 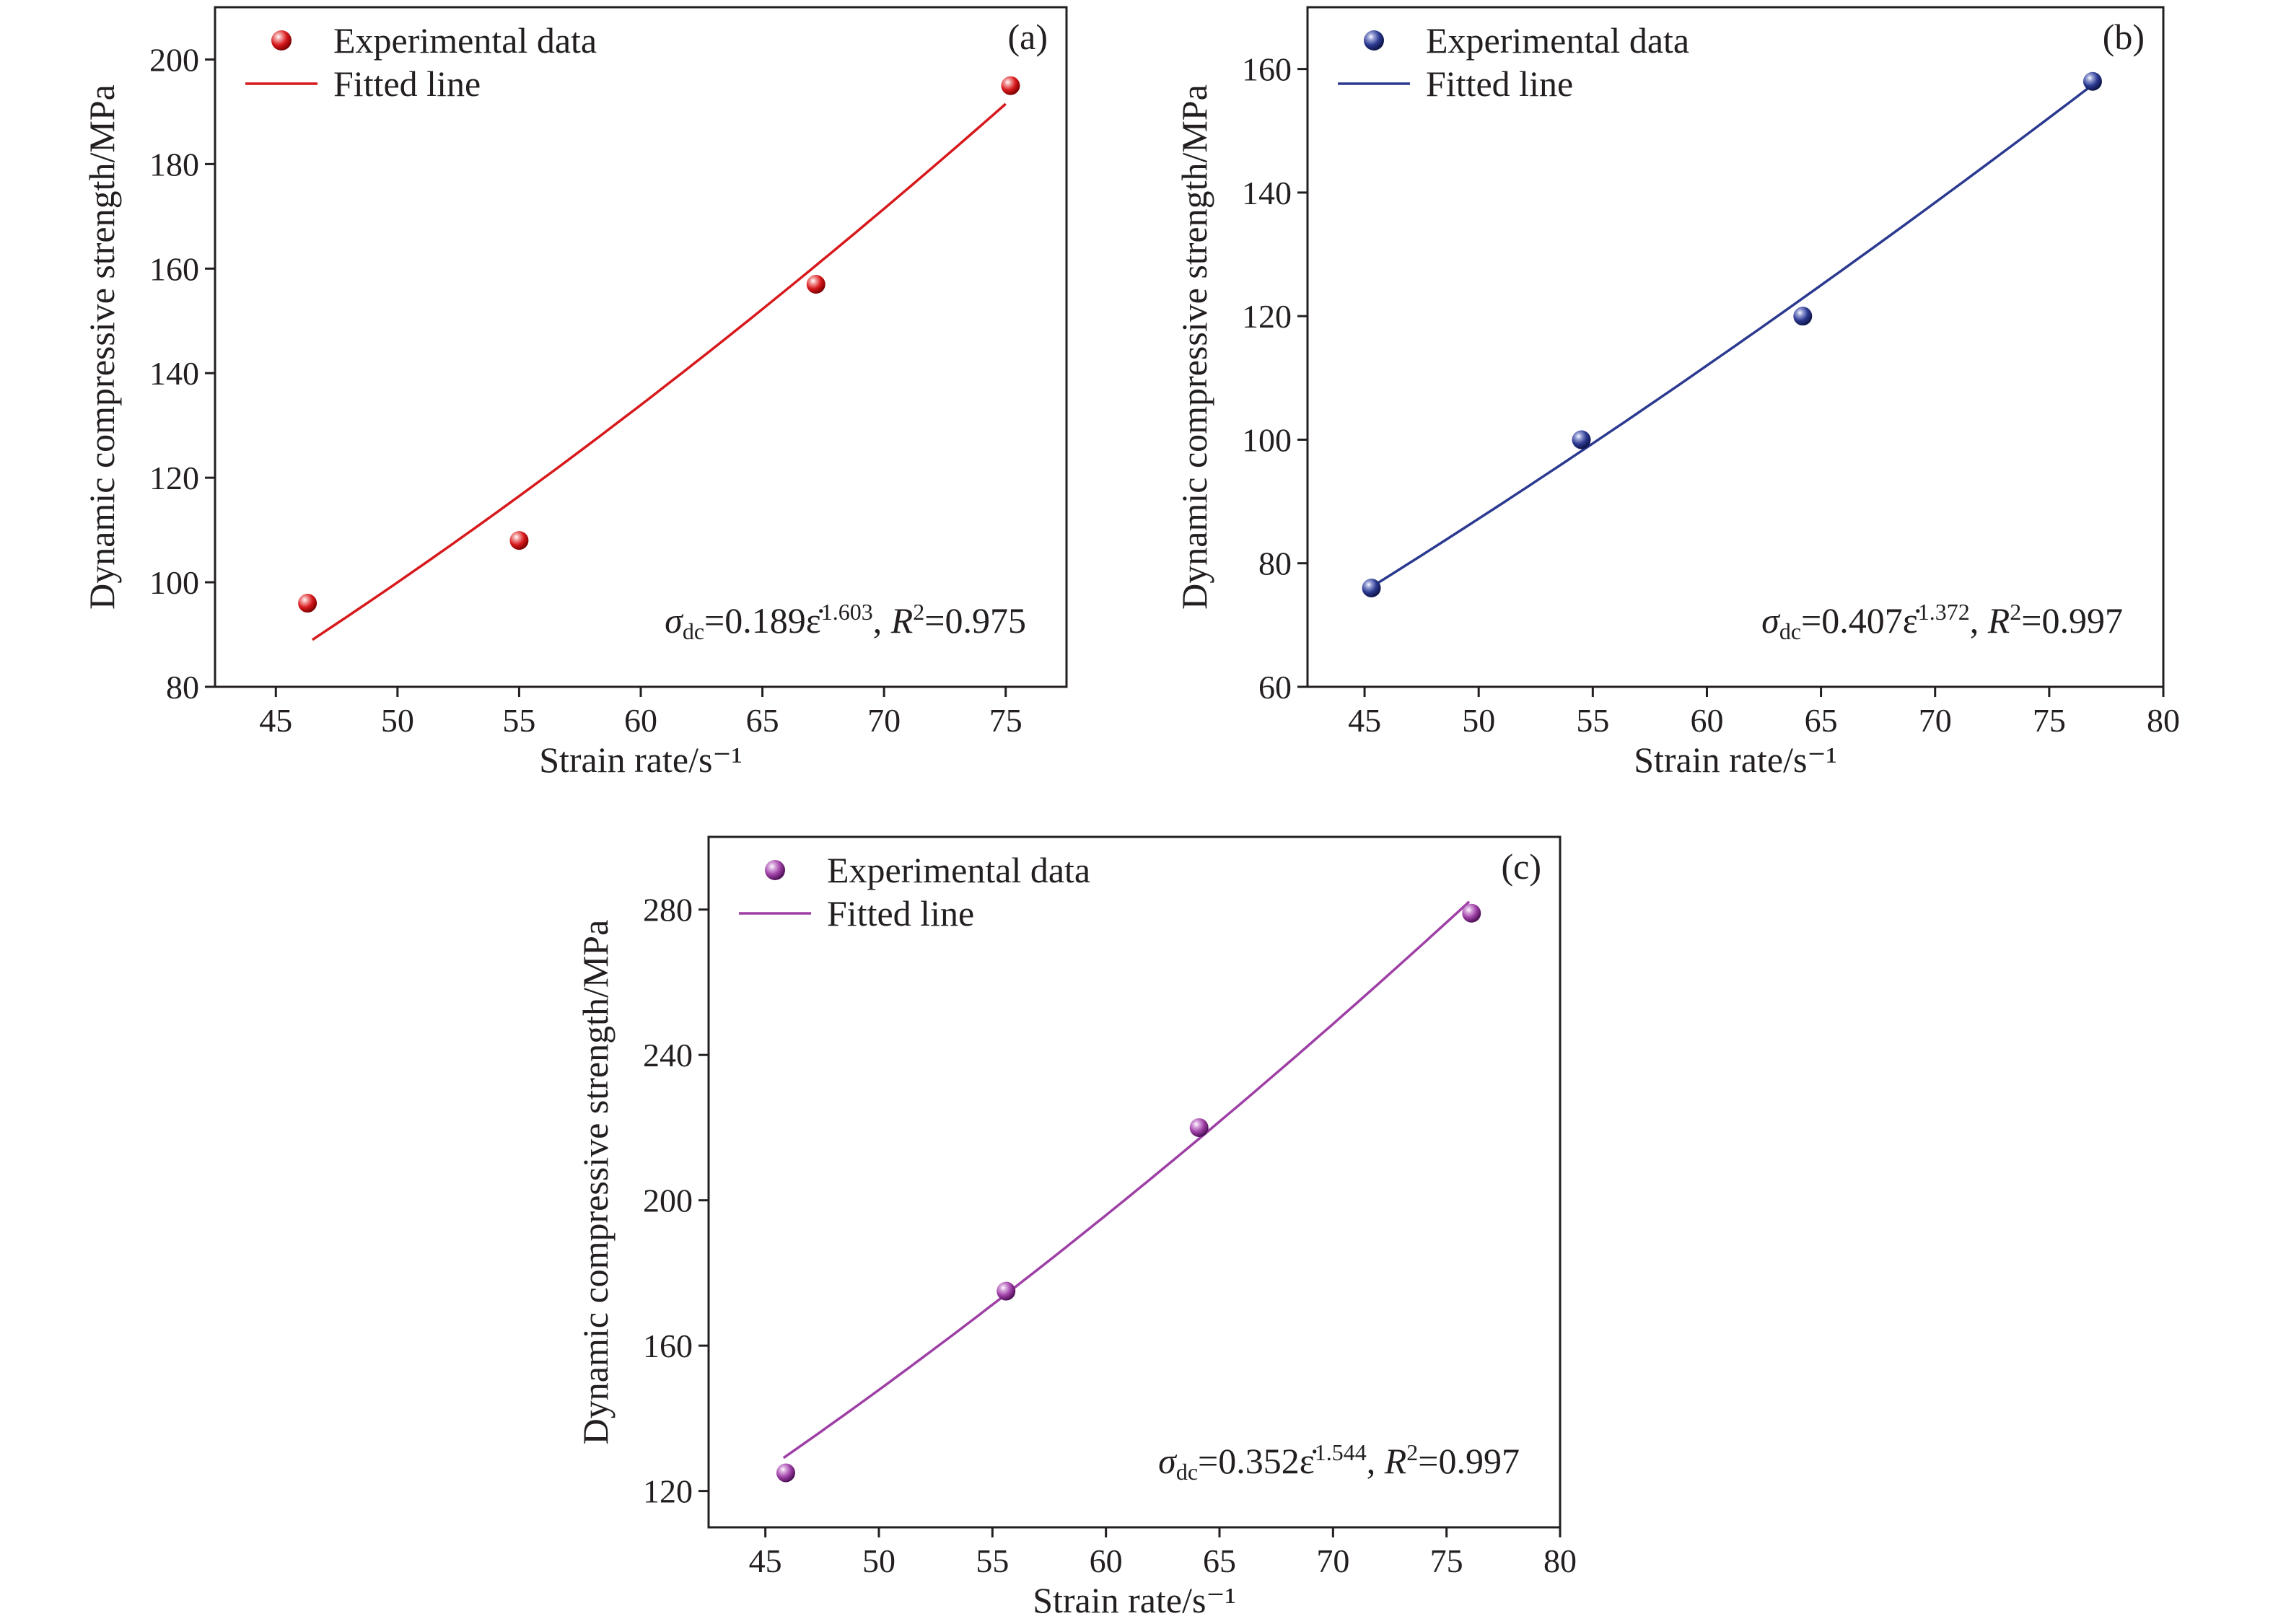 I want to click on fit-equation: σdc=0.407ε̇1.372, R2=0.997, so click(x=1942, y=621).